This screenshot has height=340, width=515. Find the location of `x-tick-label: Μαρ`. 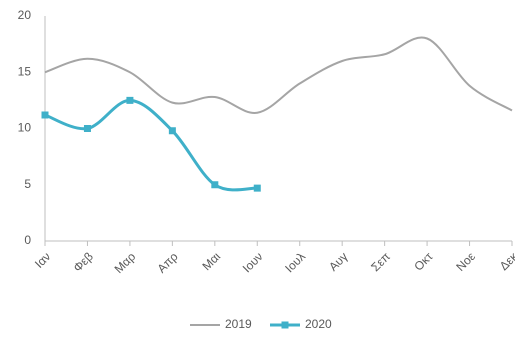

x-tick-label: Μαρ is located at coordinates (125, 262).